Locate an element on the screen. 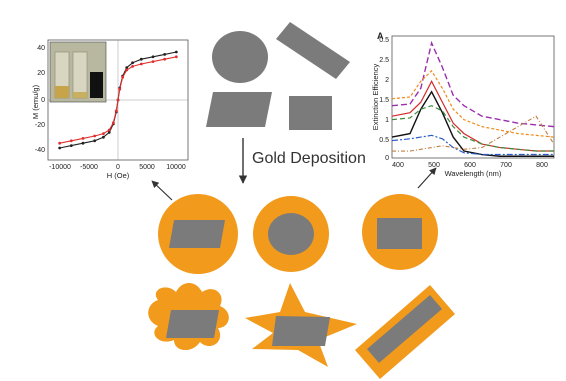 The height and width of the screenshot is (381, 566). core-shapes is located at coordinates (278, 76).